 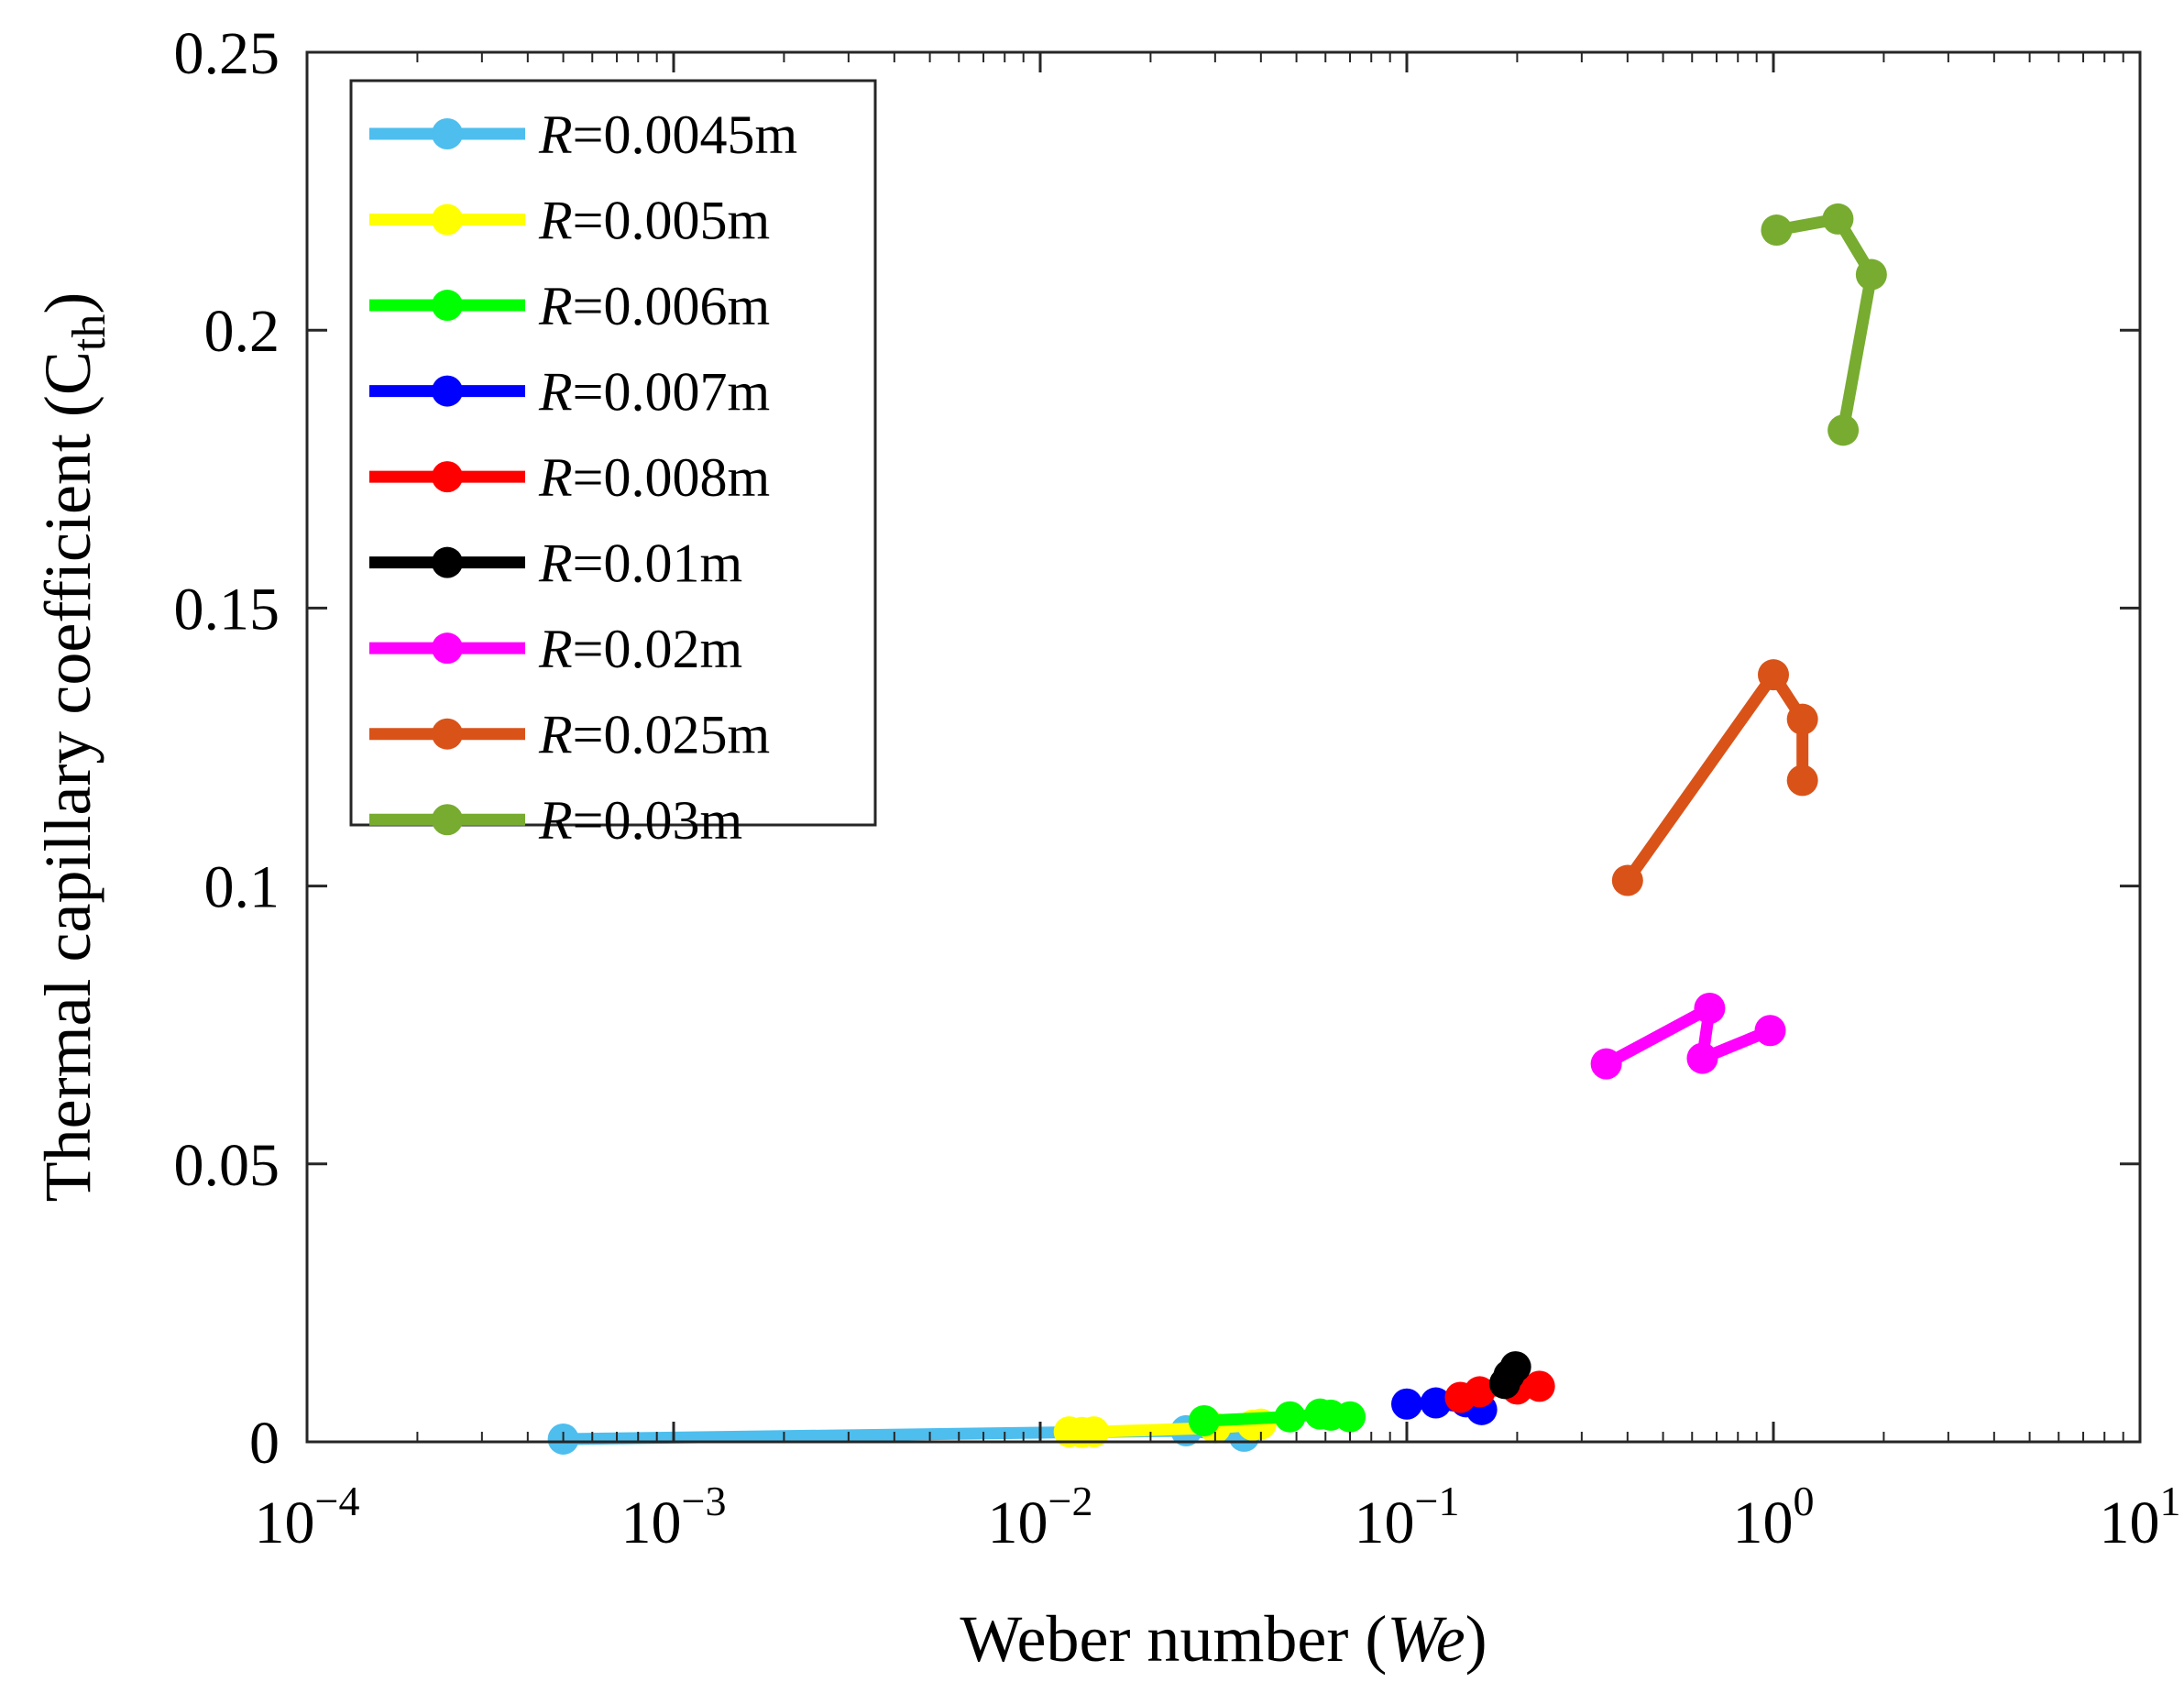 What do you see at coordinates (667, 134) in the screenshot?
I see `legend-label: R=0.0045m` at bounding box center [667, 134].